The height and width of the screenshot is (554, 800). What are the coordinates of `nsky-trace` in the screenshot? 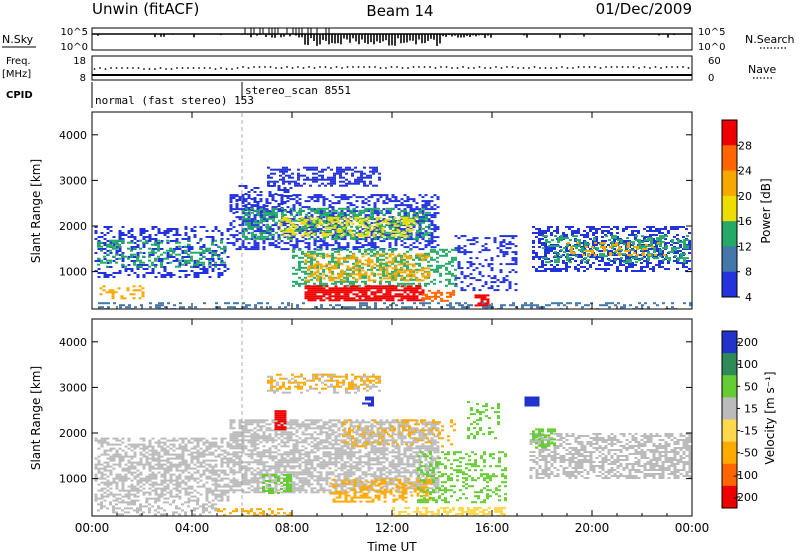 It's located at (392, 37).